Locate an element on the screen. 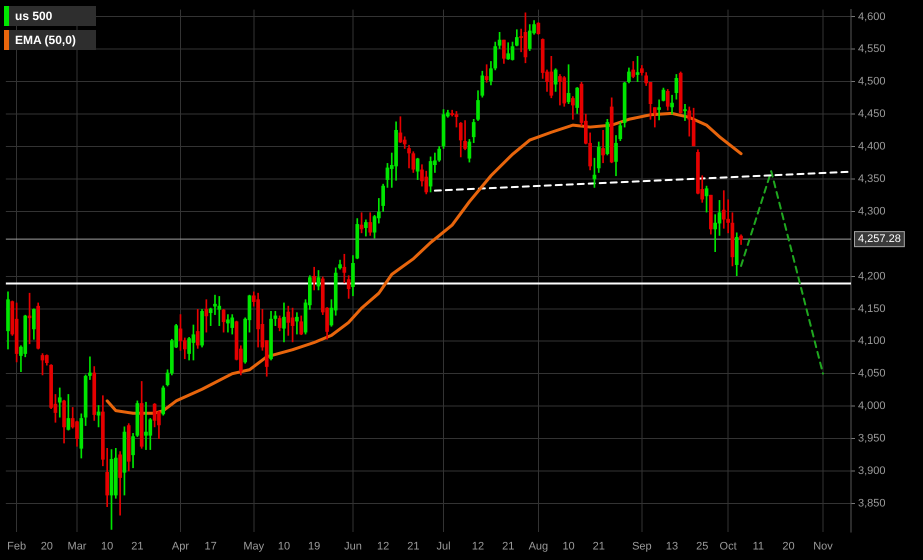 Image resolution: width=923 pixels, height=560 pixels. y-tick-label: 3,950 is located at coordinates (872, 438).